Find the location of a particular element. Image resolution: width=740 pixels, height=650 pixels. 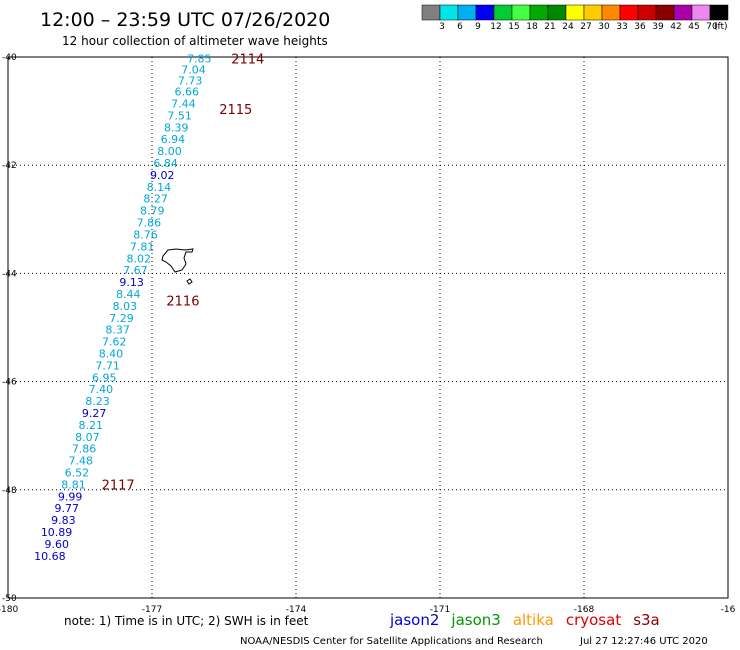

y-tick-label: -44 is located at coordinates (9, 274).